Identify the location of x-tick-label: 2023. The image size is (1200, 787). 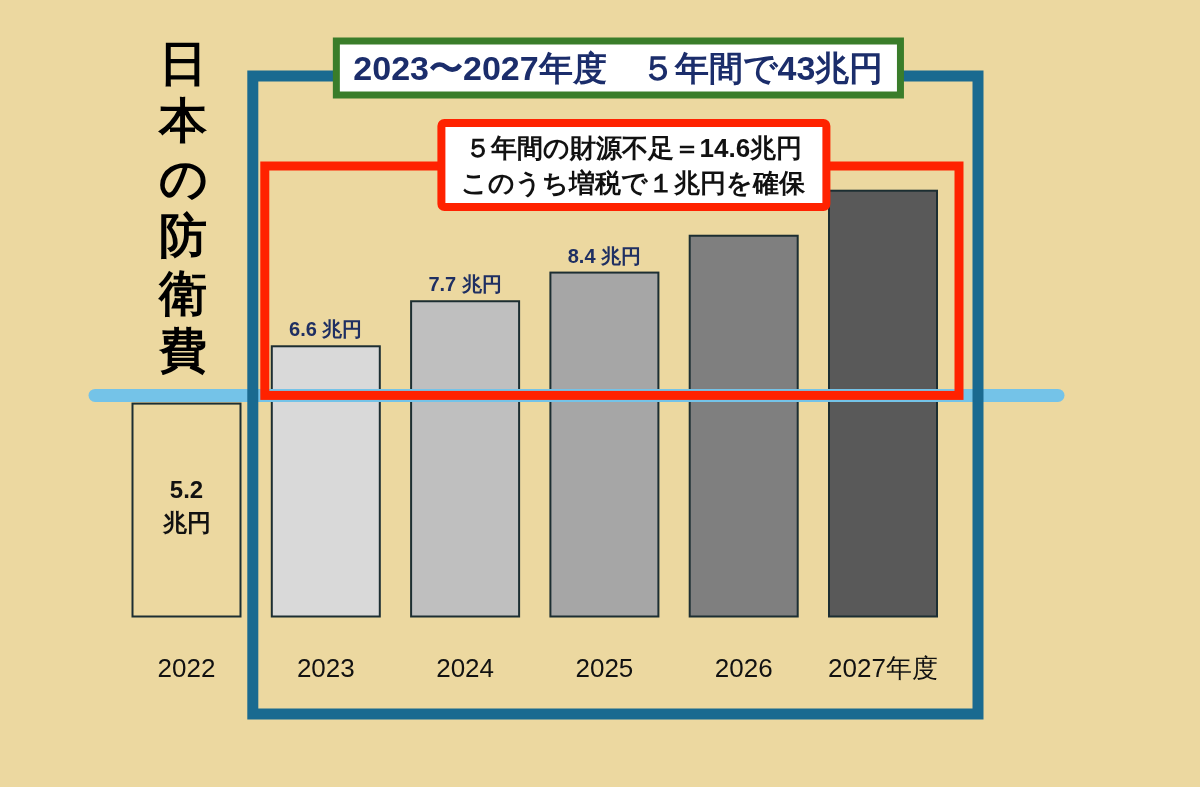
(325, 668).